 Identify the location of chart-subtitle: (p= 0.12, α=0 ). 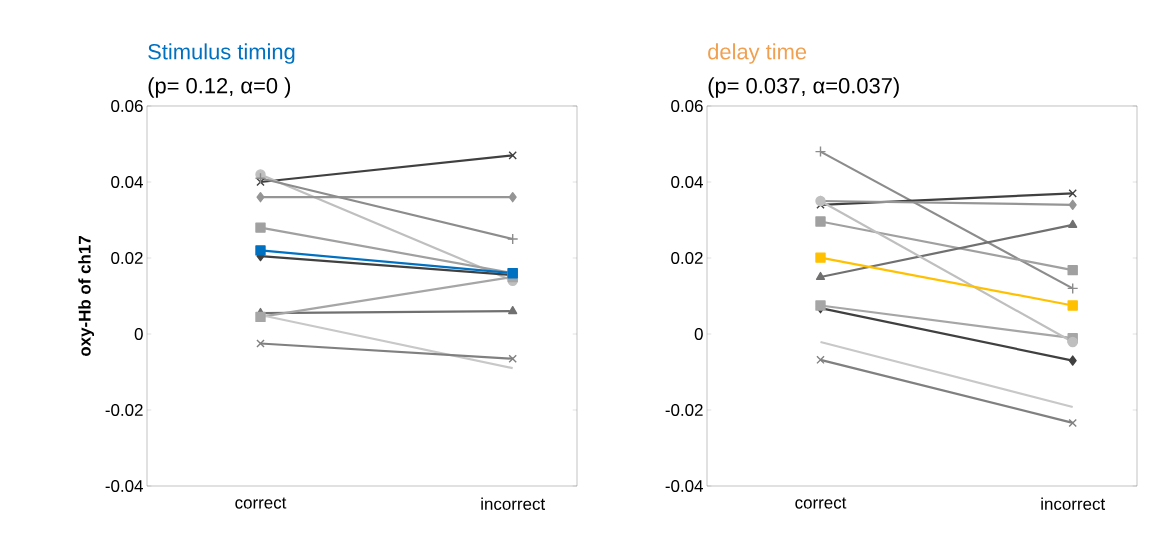
(219, 87).